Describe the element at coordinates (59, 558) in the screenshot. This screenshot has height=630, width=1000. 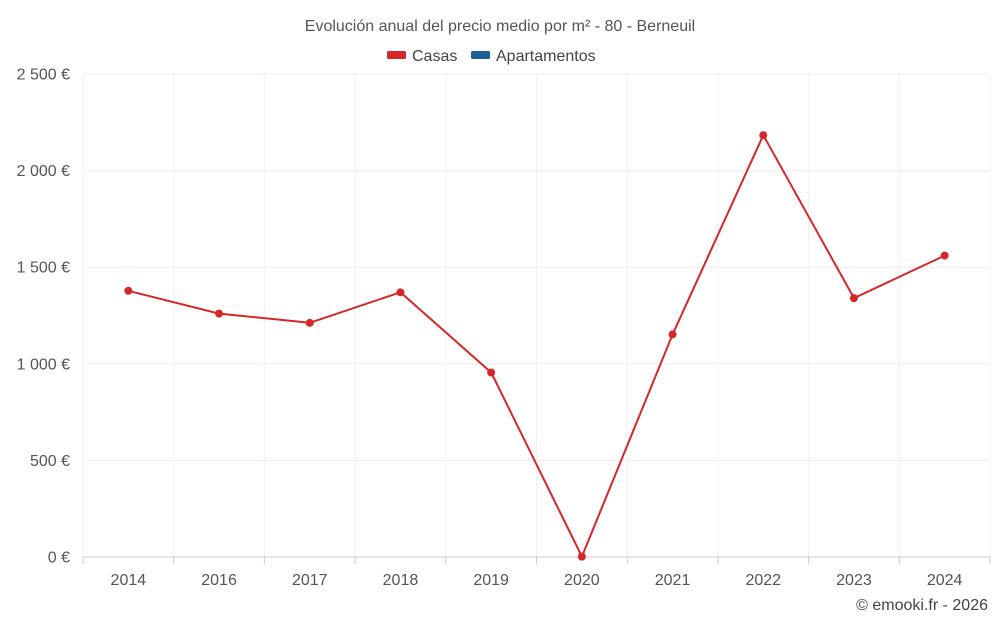
I see `y-tick-label: 0 €` at that location.